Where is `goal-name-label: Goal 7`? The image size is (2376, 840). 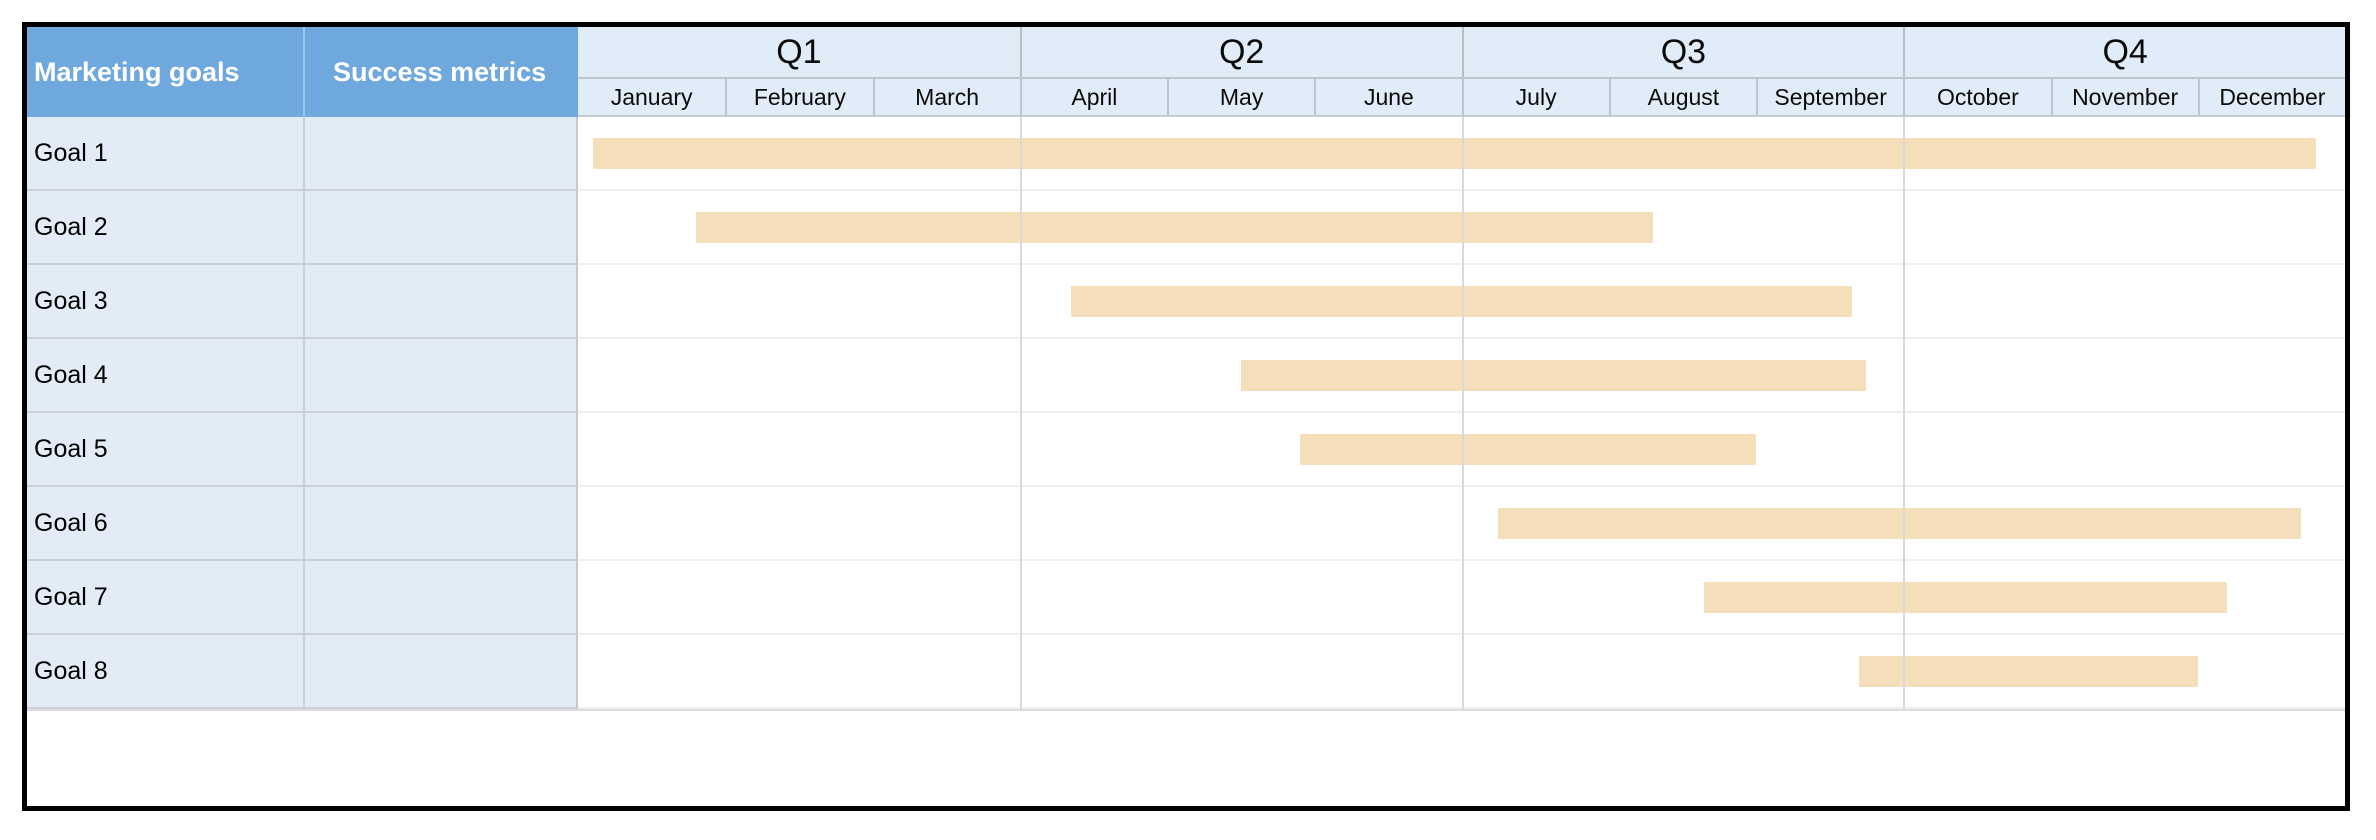
goal-name-label: Goal 7 is located at coordinates (71, 596).